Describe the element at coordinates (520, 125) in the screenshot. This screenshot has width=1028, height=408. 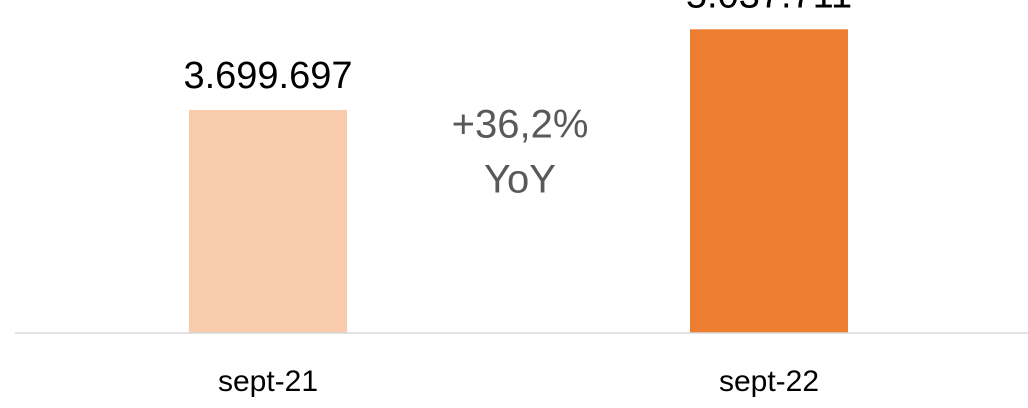
I see `annotation: +36,2%` at that location.